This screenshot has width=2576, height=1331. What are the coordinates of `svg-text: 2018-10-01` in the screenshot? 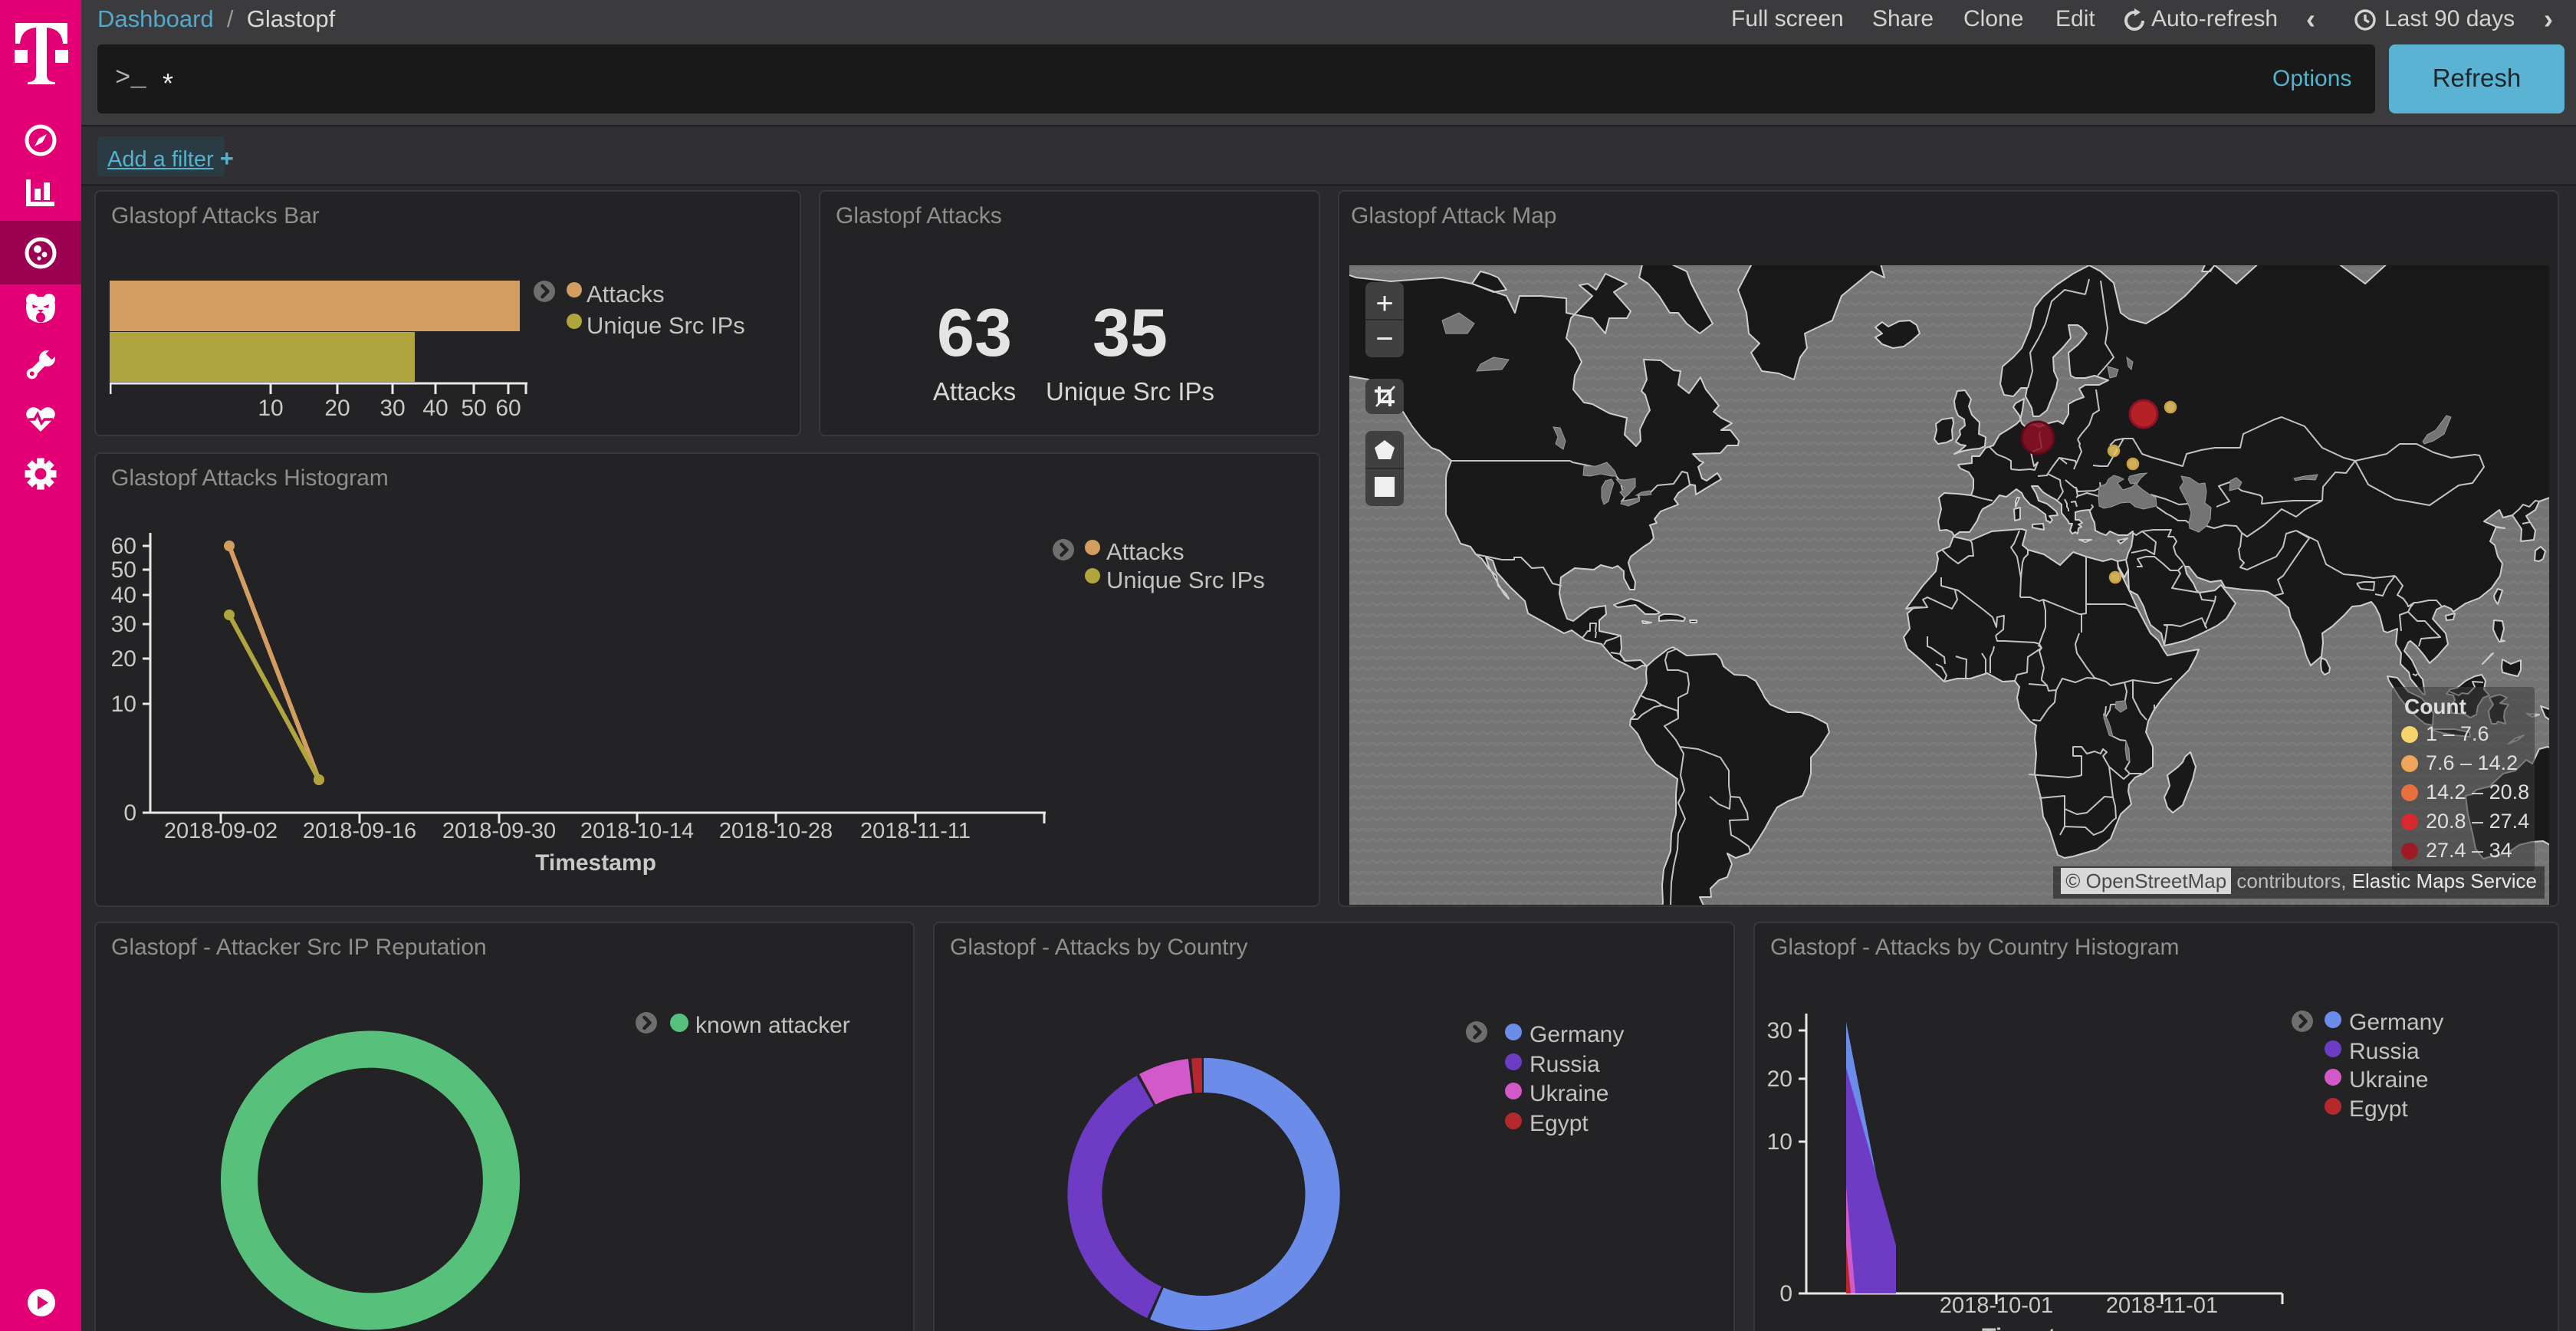 It's located at (1996, 1305).